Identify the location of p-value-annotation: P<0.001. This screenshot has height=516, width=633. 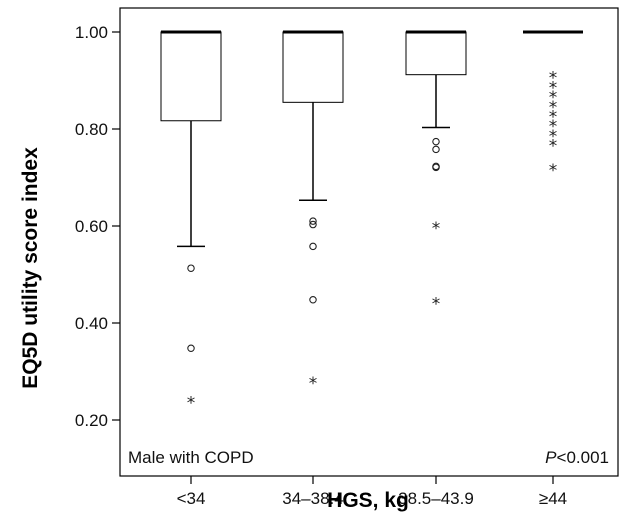
(577, 457).